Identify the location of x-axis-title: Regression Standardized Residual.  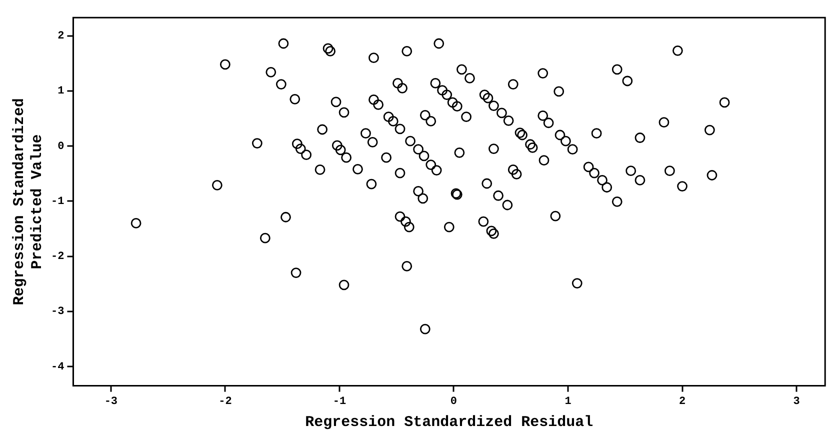
(449, 422).